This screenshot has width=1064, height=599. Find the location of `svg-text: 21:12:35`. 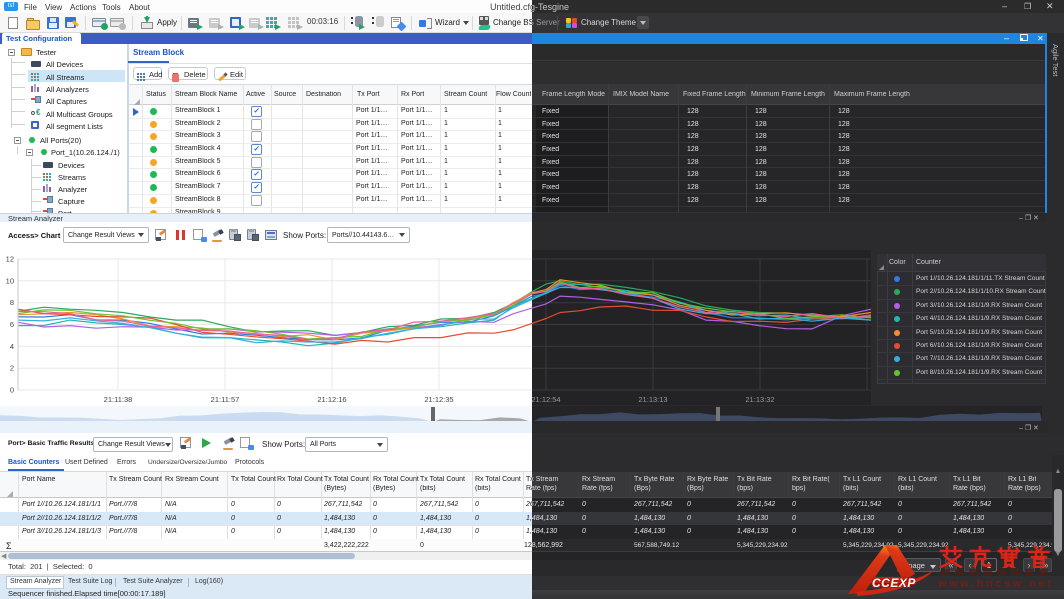

svg-text: 21:12:35 is located at coordinates (438, 399).